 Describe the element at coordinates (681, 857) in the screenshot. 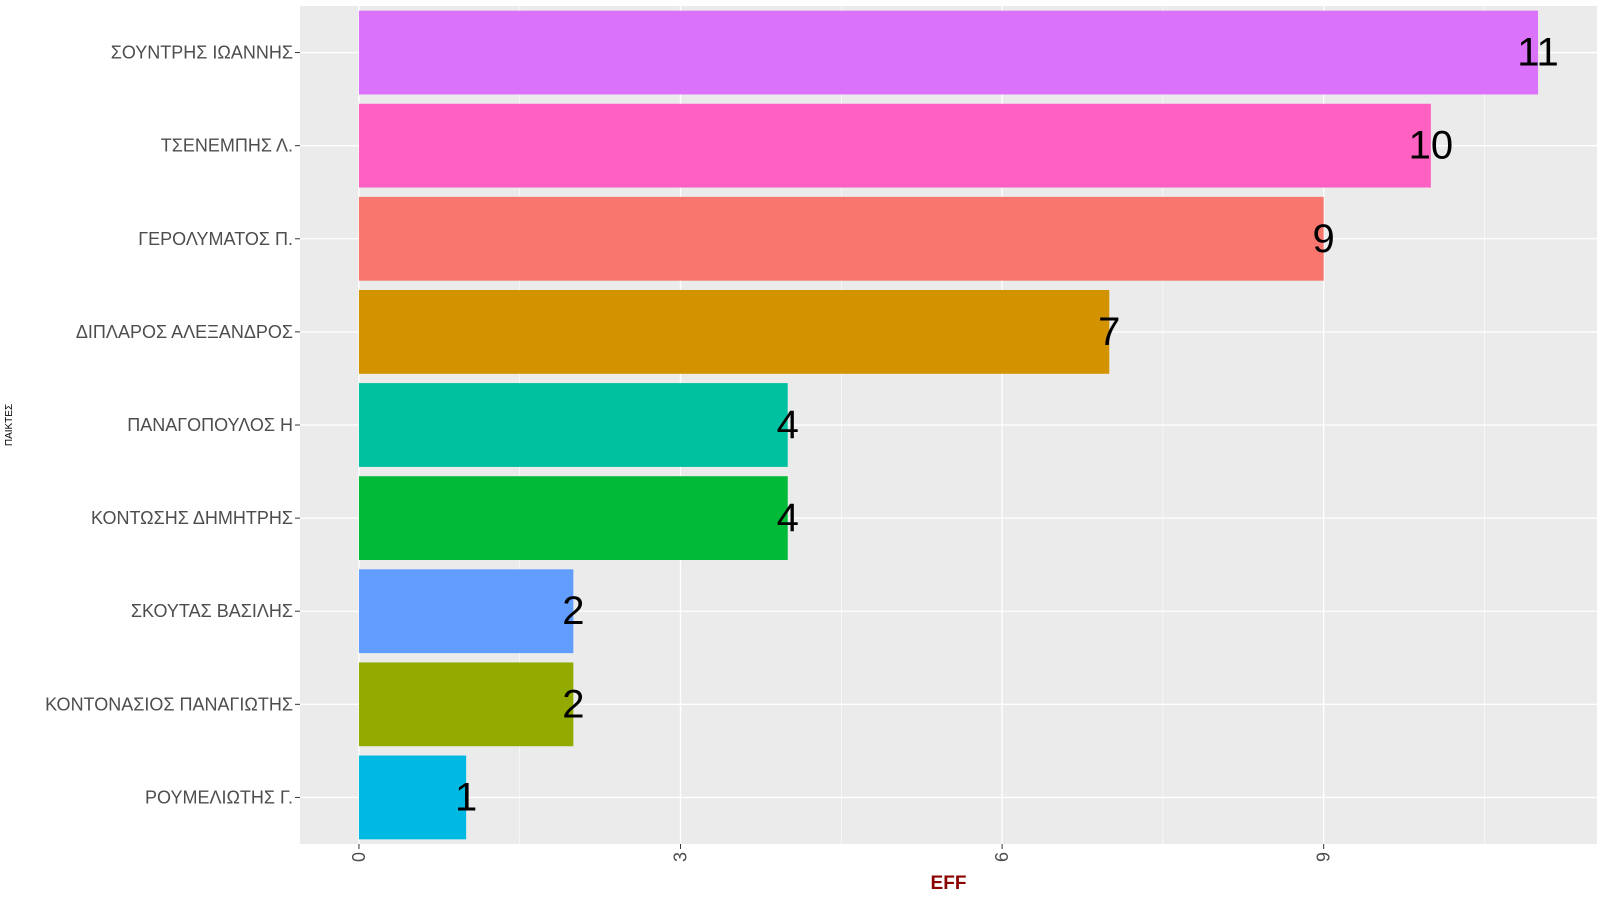

I see `x-tick-label: 3` at that location.